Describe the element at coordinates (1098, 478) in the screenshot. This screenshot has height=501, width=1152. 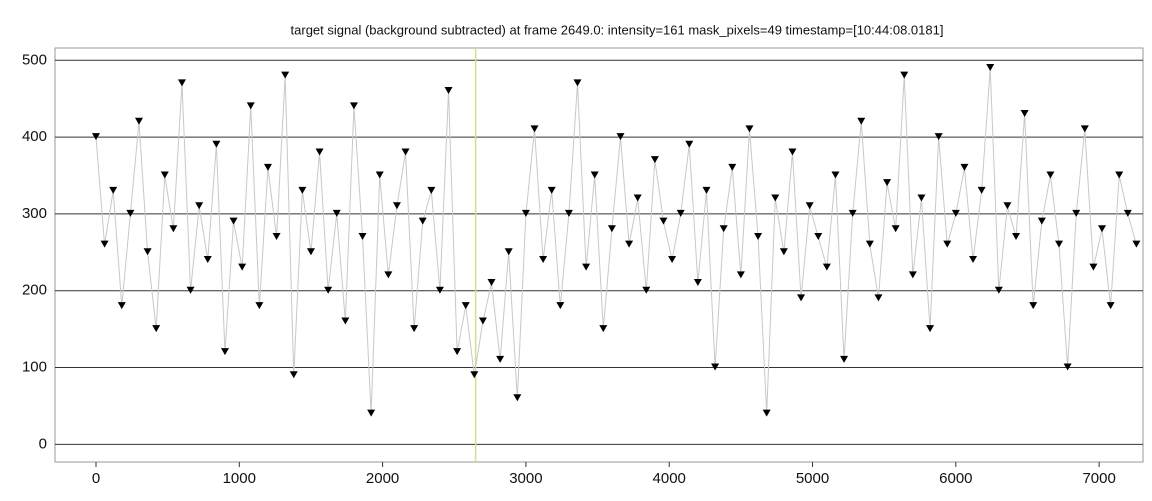
I see `x-tick-label: 7000` at that location.